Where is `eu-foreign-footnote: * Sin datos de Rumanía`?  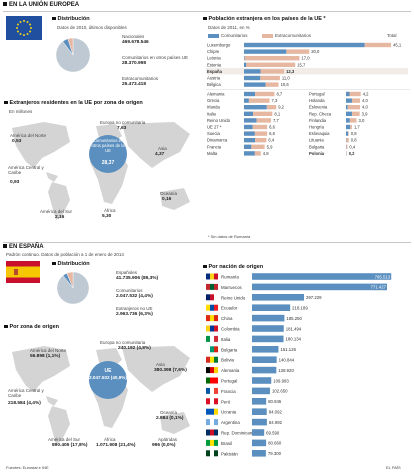 eu-foreign-footnote: * Sin datos de Rumanía is located at coordinates (229, 236).